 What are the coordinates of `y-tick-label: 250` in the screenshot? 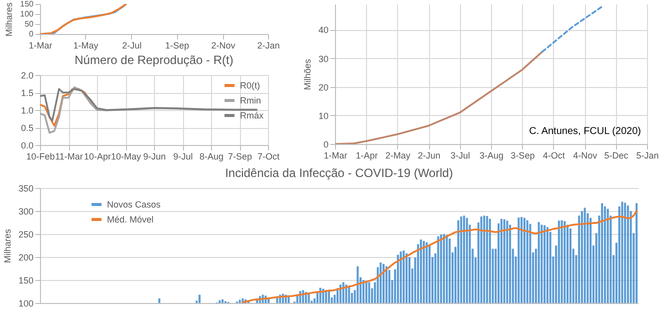 It's located at (26, 235).